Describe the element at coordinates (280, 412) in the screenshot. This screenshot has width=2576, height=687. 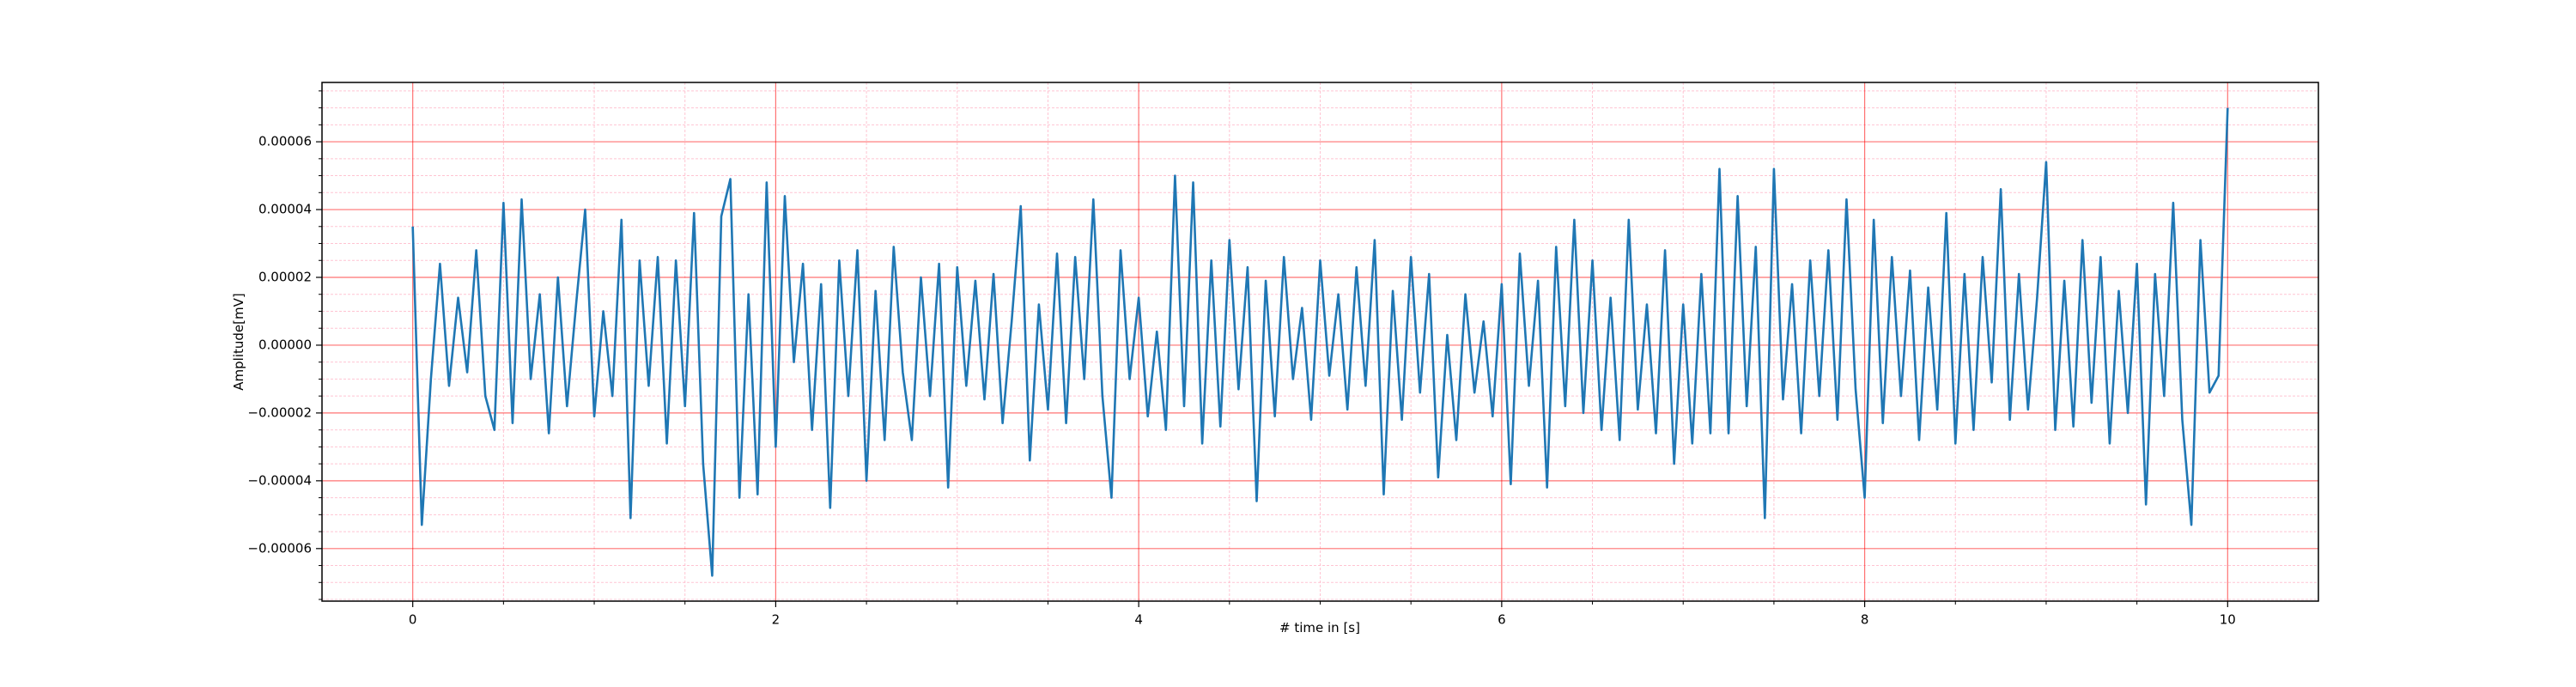
I see `y-tick-label: −0.00002` at that location.